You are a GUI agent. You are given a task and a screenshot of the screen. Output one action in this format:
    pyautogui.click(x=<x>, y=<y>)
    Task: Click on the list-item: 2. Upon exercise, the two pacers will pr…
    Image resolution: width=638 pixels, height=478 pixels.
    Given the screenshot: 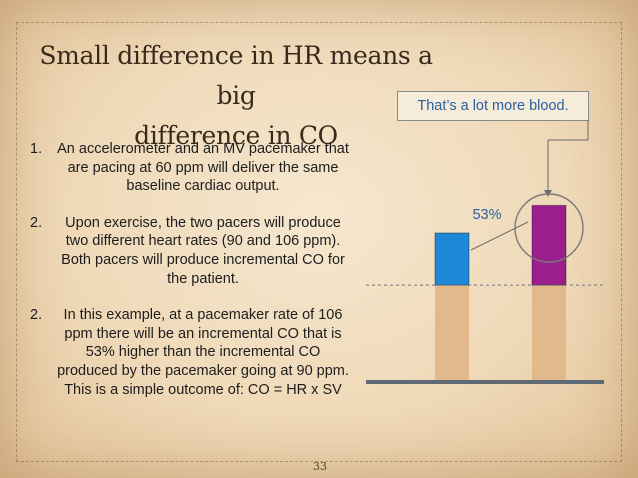 What is the action you would take?
    pyautogui.click(x=190, y=251)
    